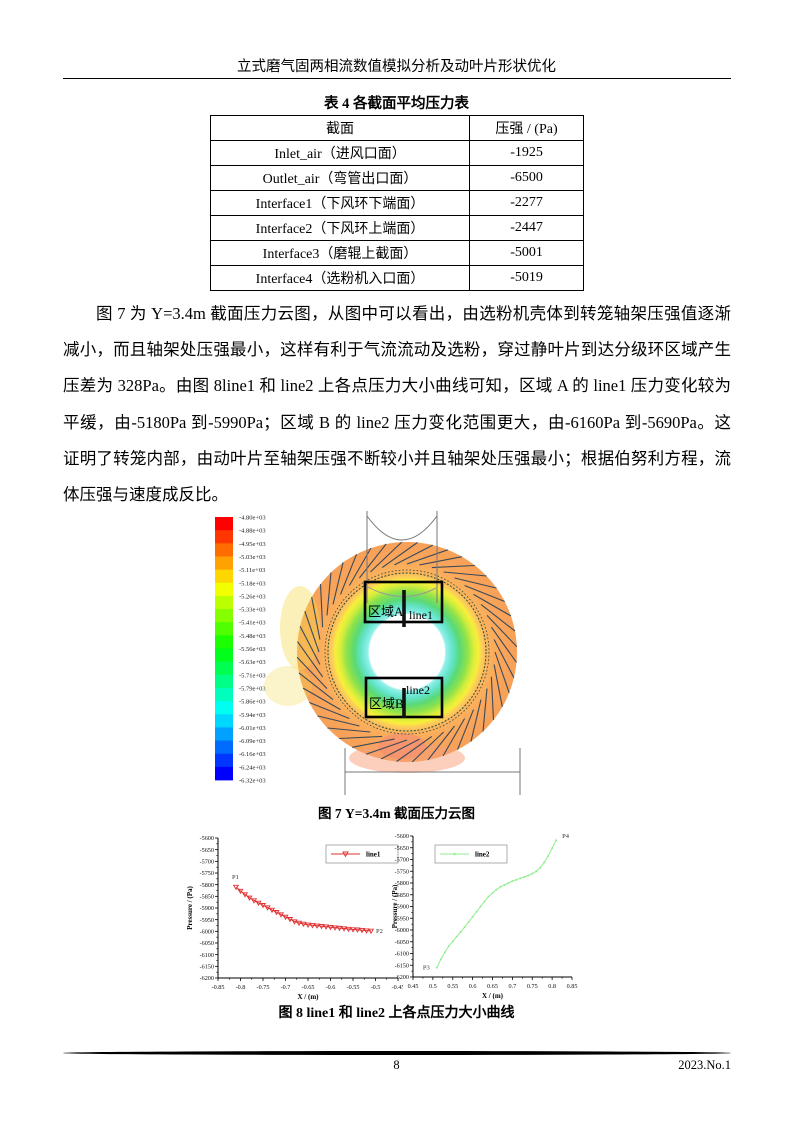  Describe the element at coordinates (288, 686) in the screenshot. I see `yellow-patch` at that location.